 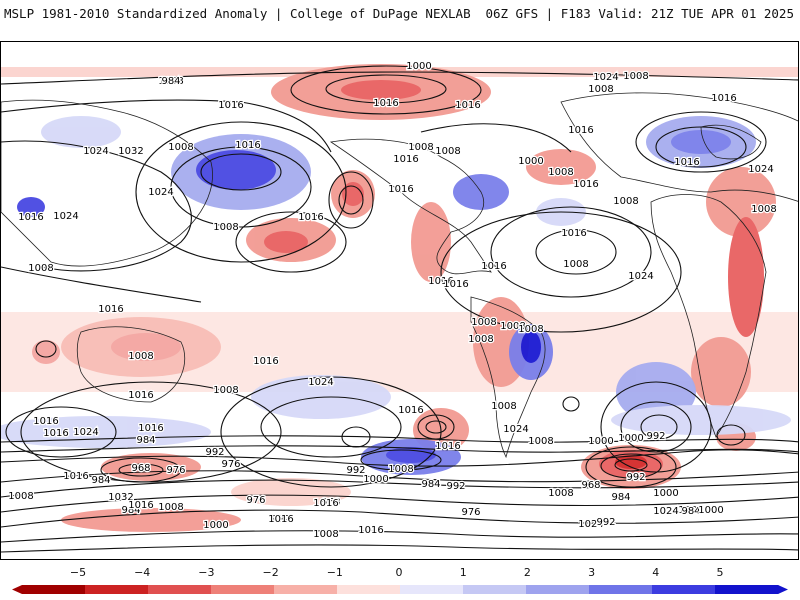 What do you see at coordinates (592, 572) in the screenshot?
I see `colorbar-tick-label: 3` at bounding box center [592, 572].